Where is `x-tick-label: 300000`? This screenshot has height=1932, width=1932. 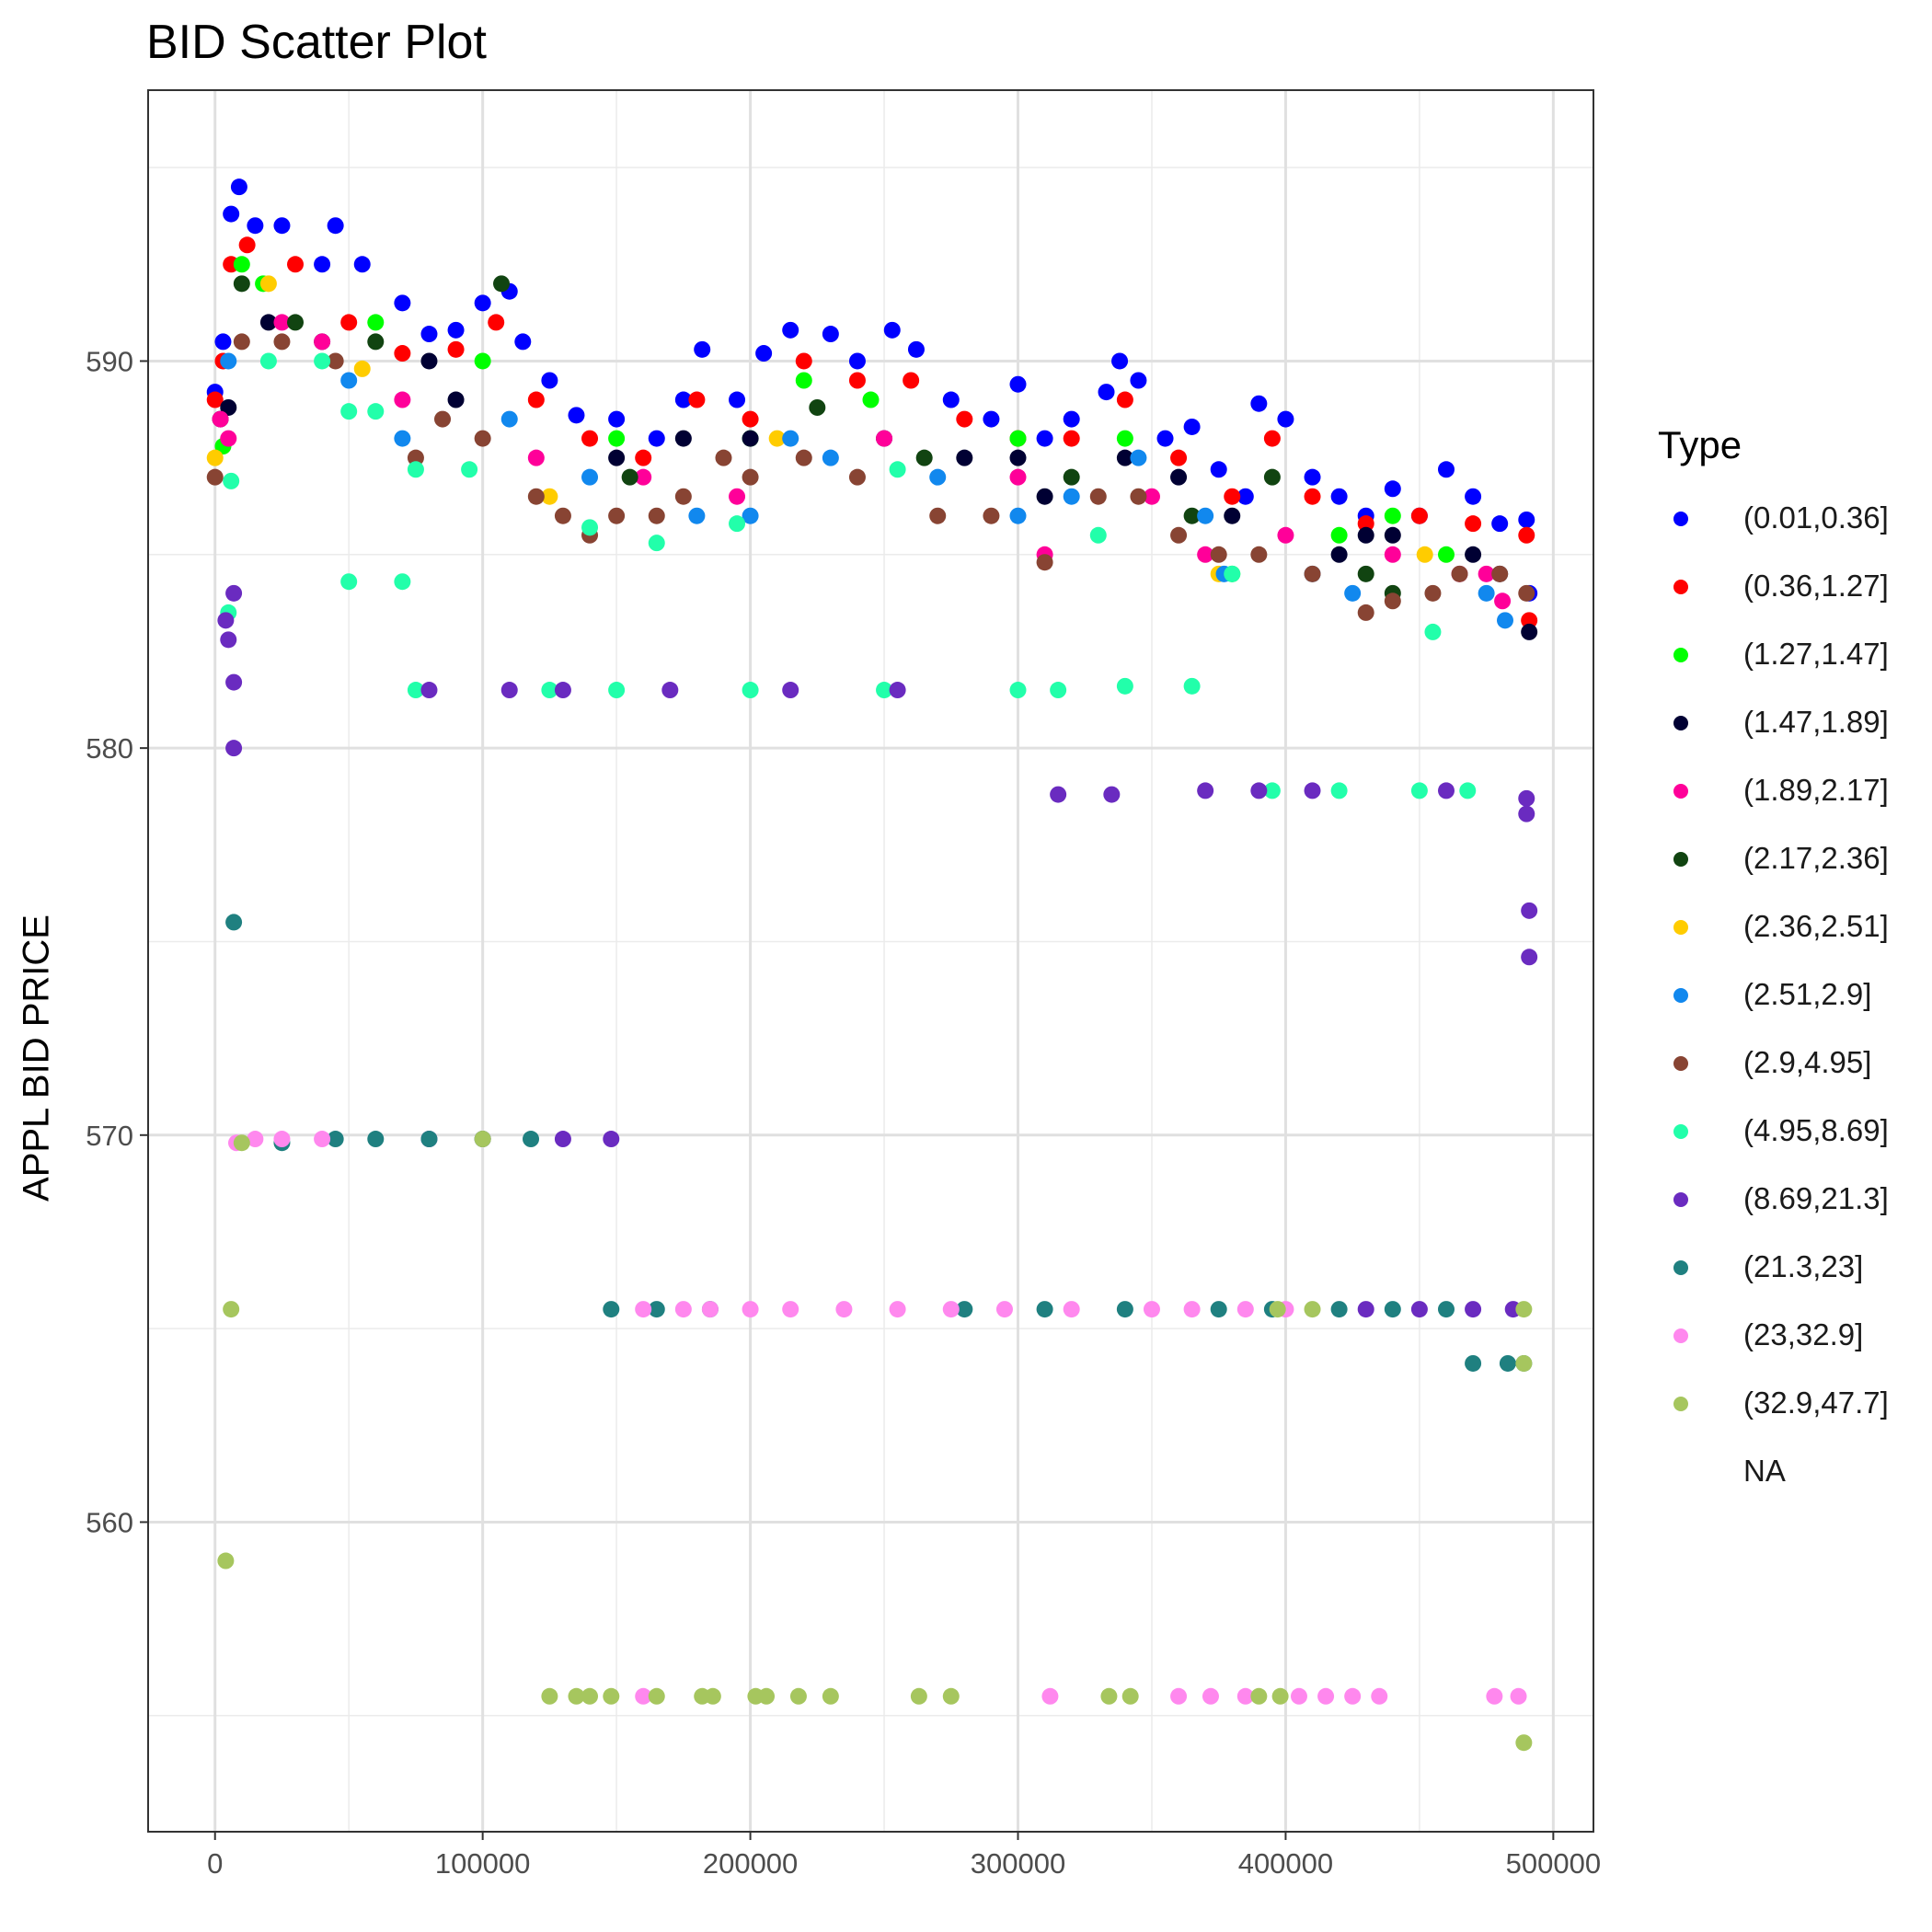
x-tick-label: 300000 is located at coordinates (1018, 1863).